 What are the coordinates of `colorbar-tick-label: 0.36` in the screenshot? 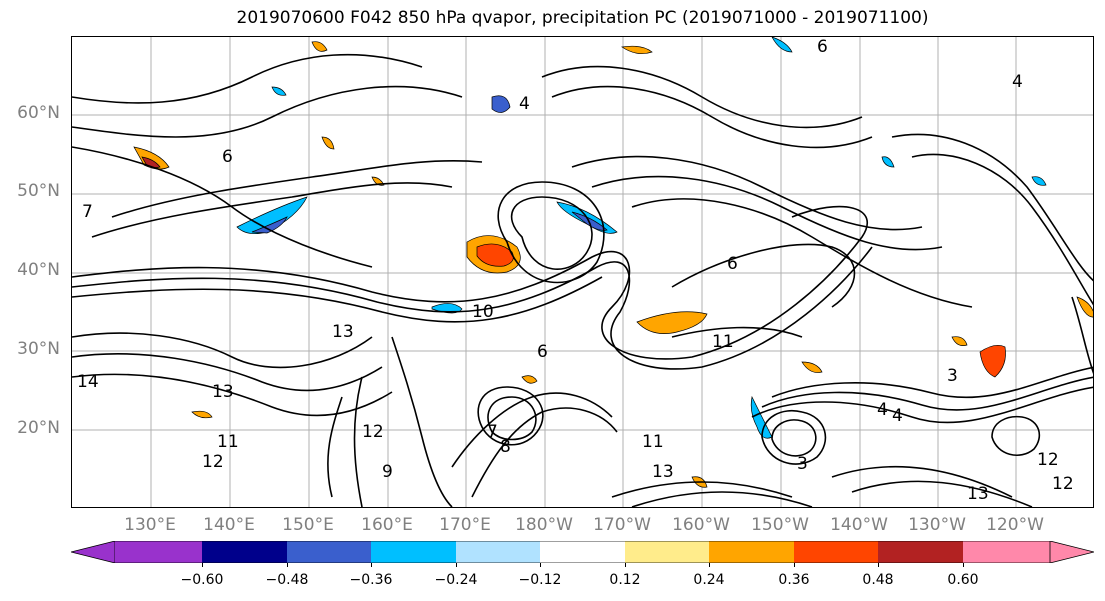 It's located at (794, 580).